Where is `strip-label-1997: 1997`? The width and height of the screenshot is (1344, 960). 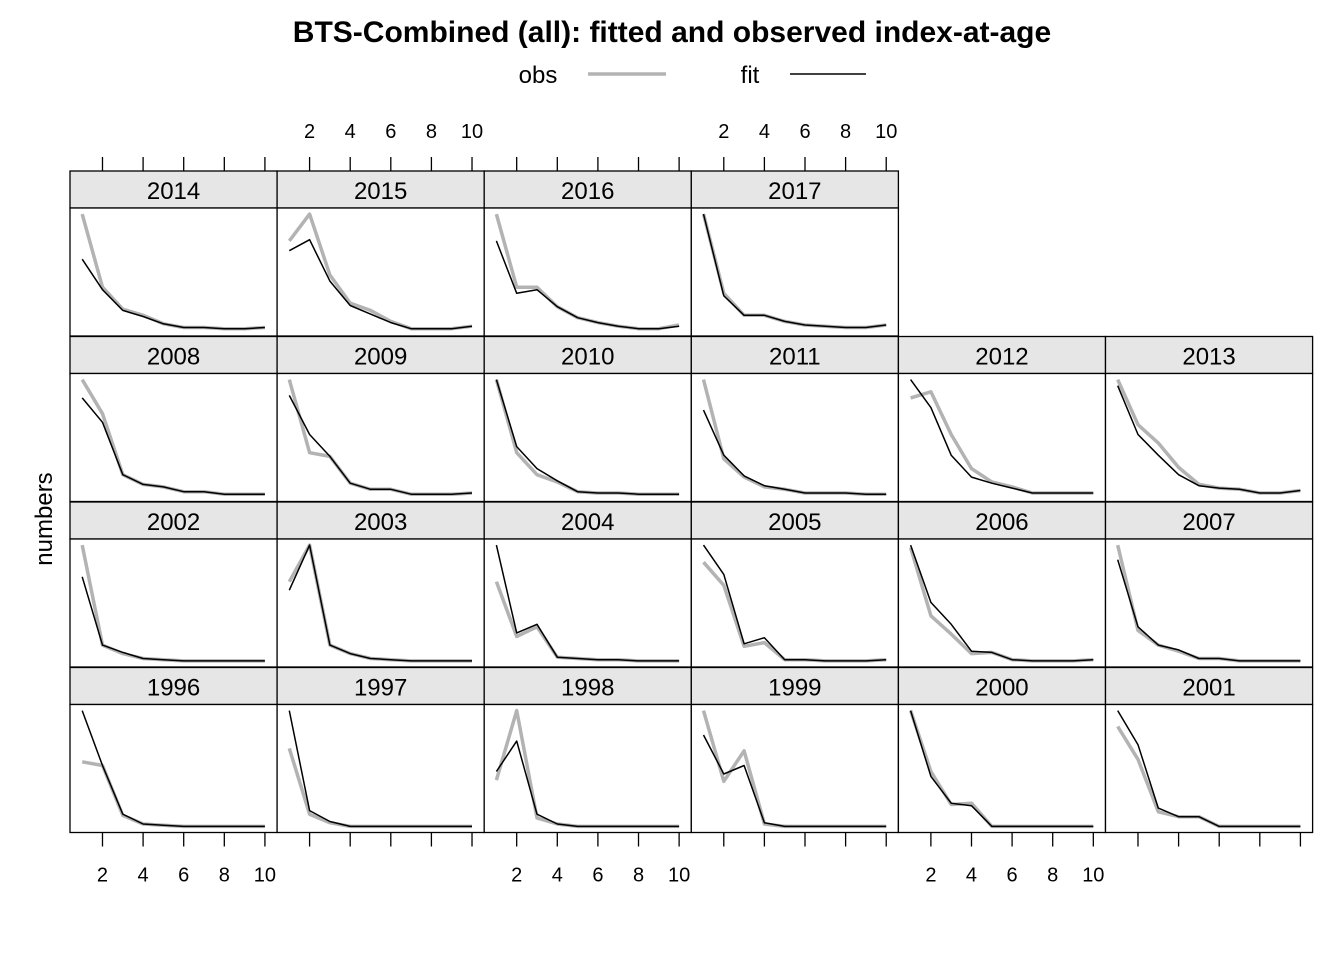 strip-label-1997: 1997 is located at coordinates (380, 688).